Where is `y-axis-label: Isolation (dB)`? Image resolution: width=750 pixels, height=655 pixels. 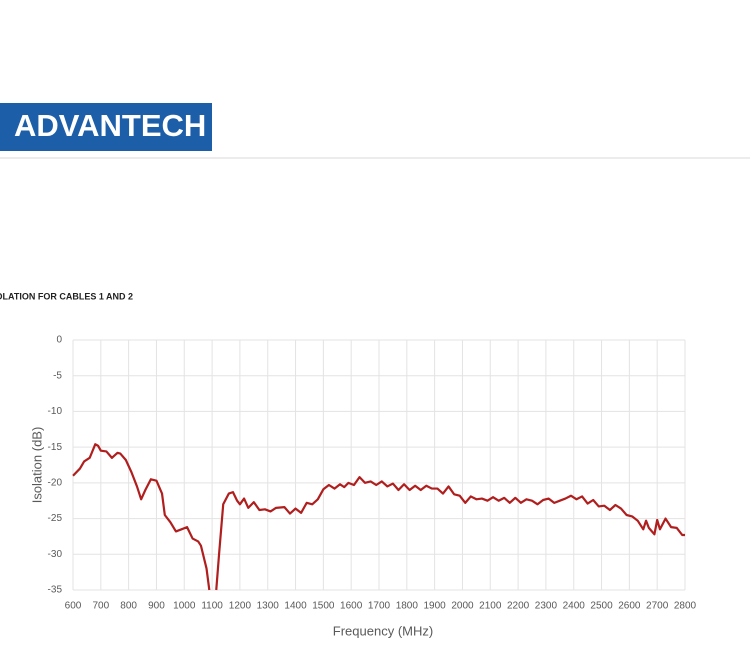 y-axis-label: Isolation (dB) is located at coordinates (36, 465).